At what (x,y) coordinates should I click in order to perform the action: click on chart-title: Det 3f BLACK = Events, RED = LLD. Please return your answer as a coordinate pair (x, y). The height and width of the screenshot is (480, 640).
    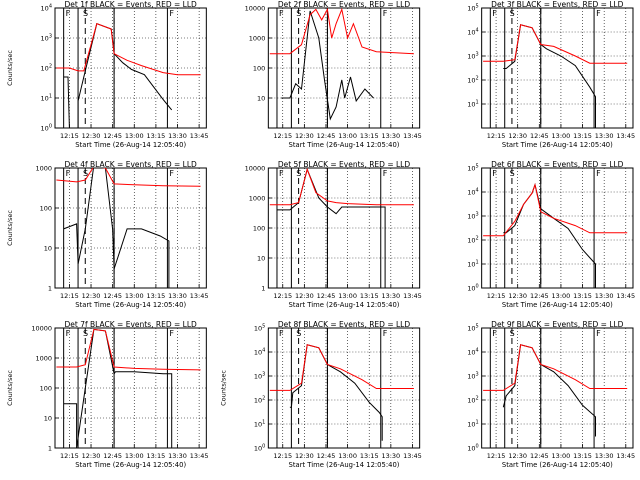
    Looking at the image, I should click on (557, 4).